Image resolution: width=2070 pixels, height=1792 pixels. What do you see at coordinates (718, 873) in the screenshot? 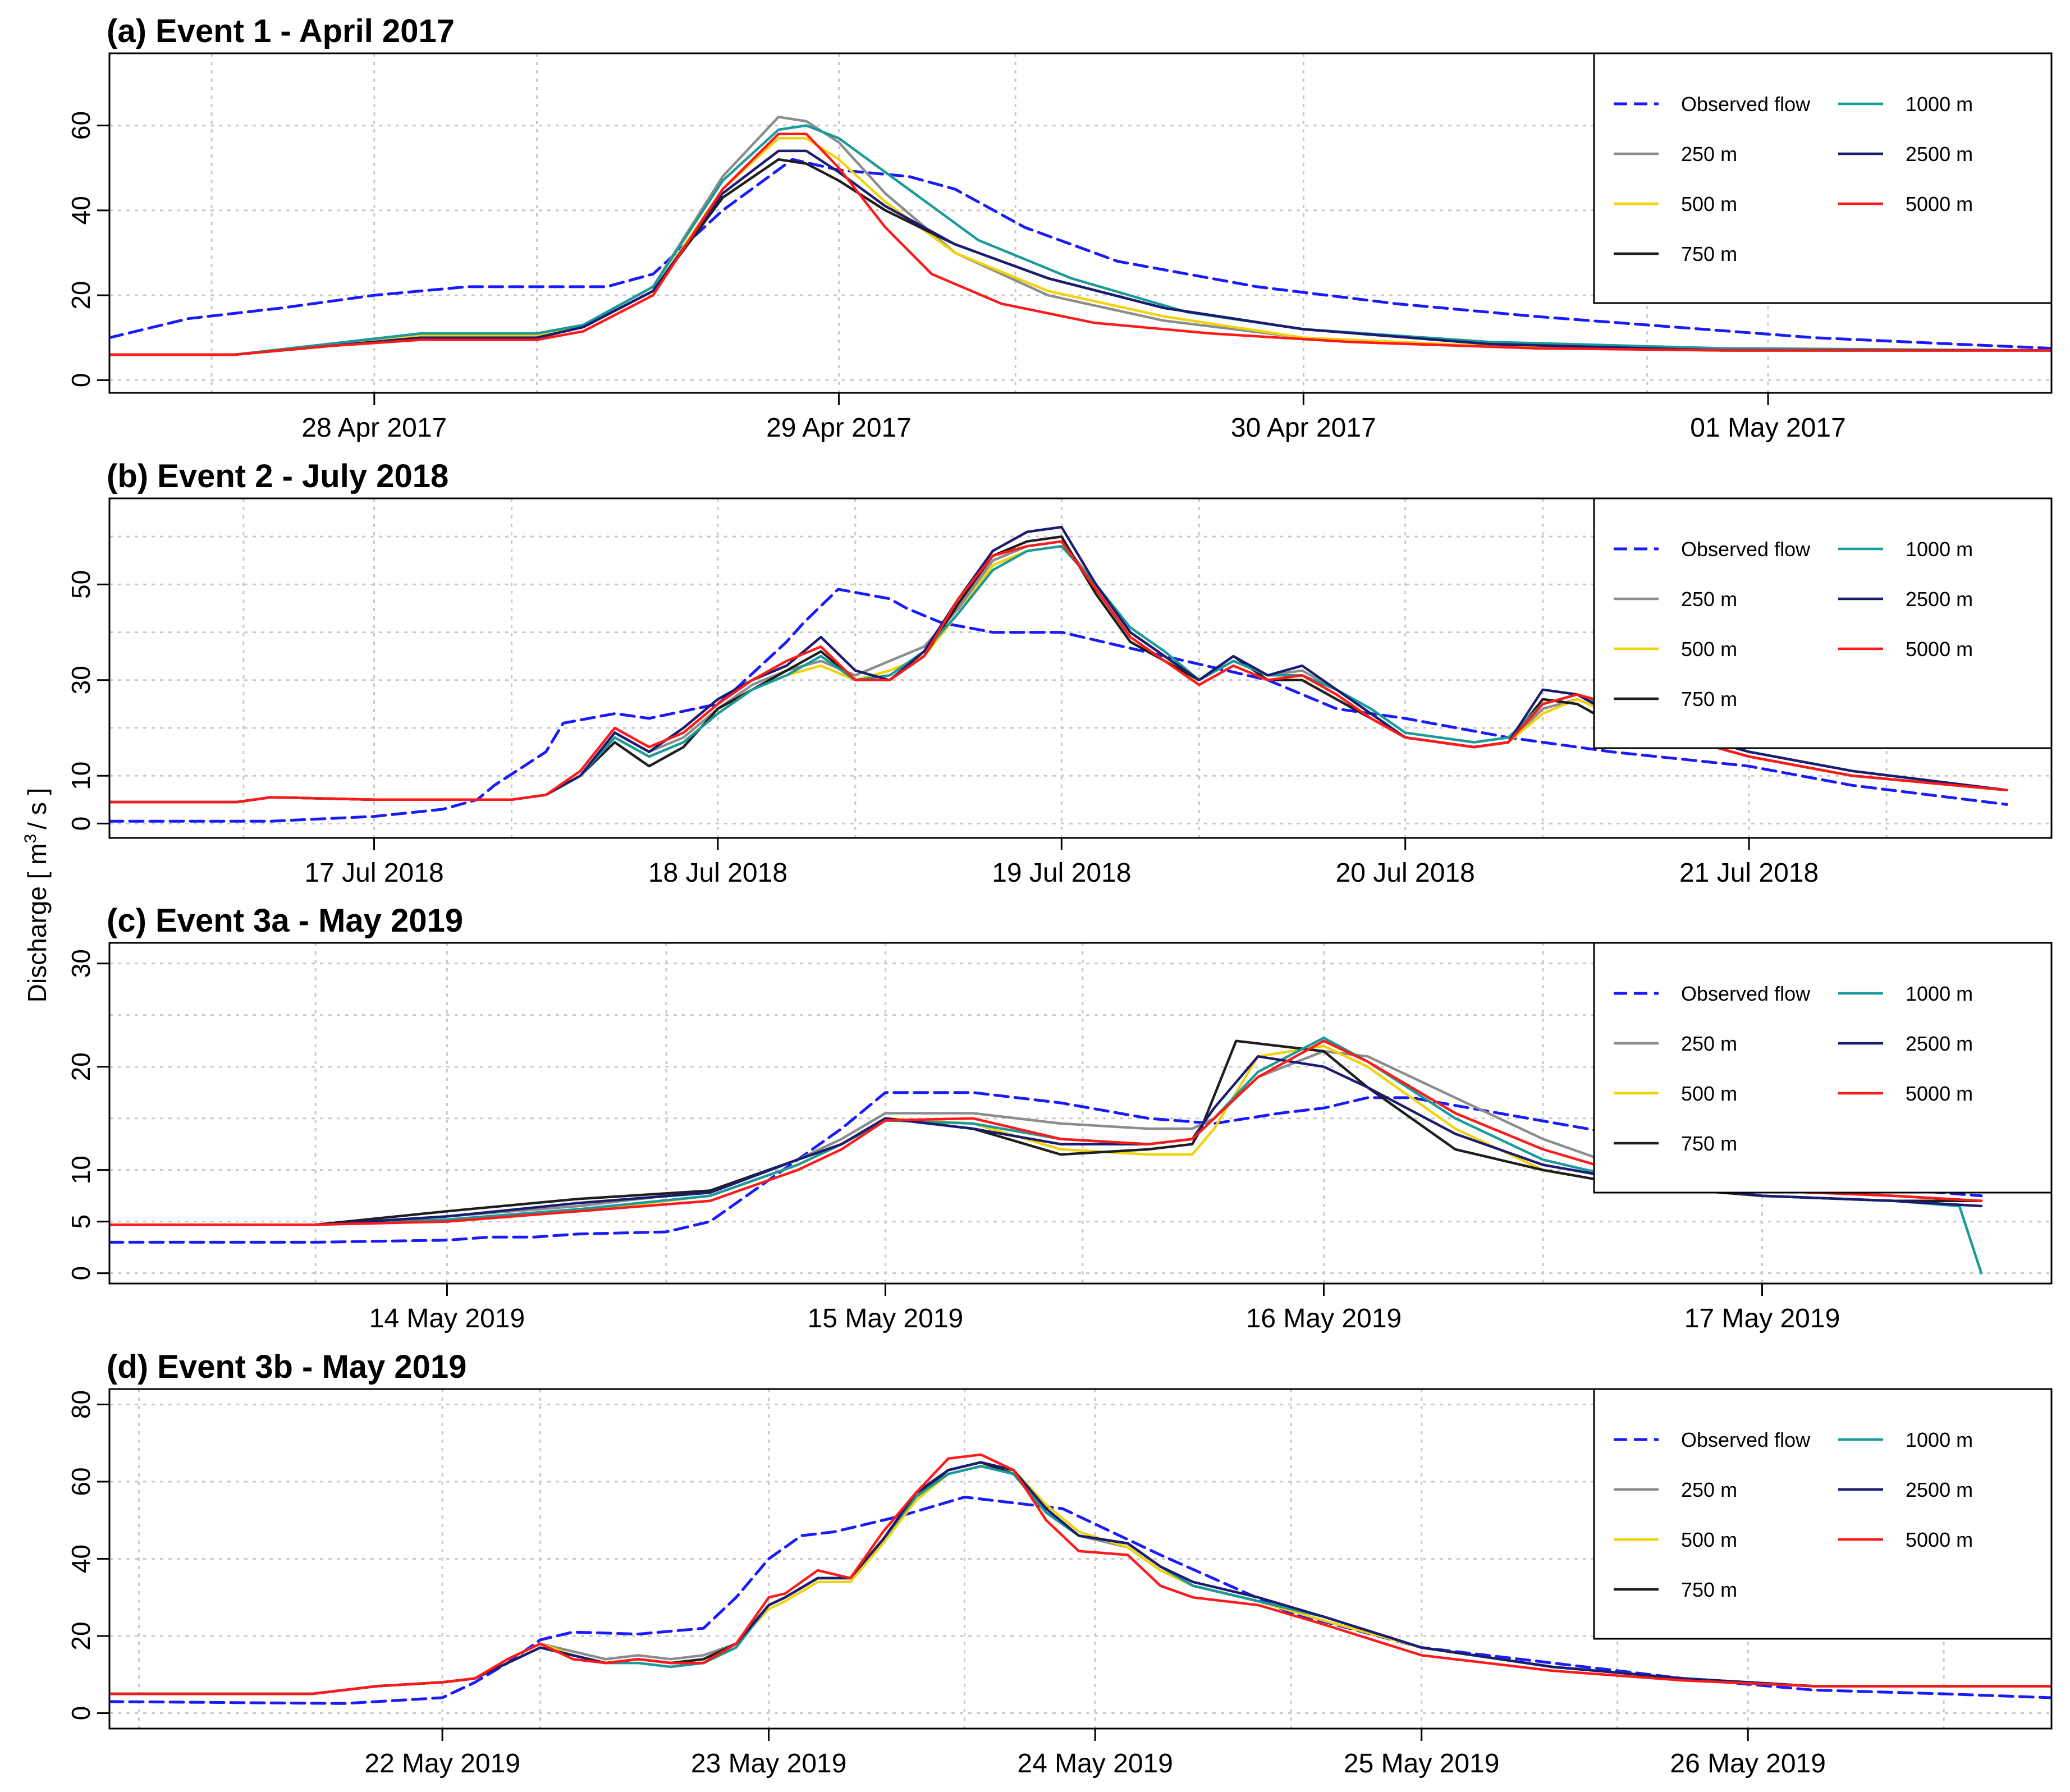
I see `x-tick-label: 18 Jul 2018` at bounding box center [718, 873].